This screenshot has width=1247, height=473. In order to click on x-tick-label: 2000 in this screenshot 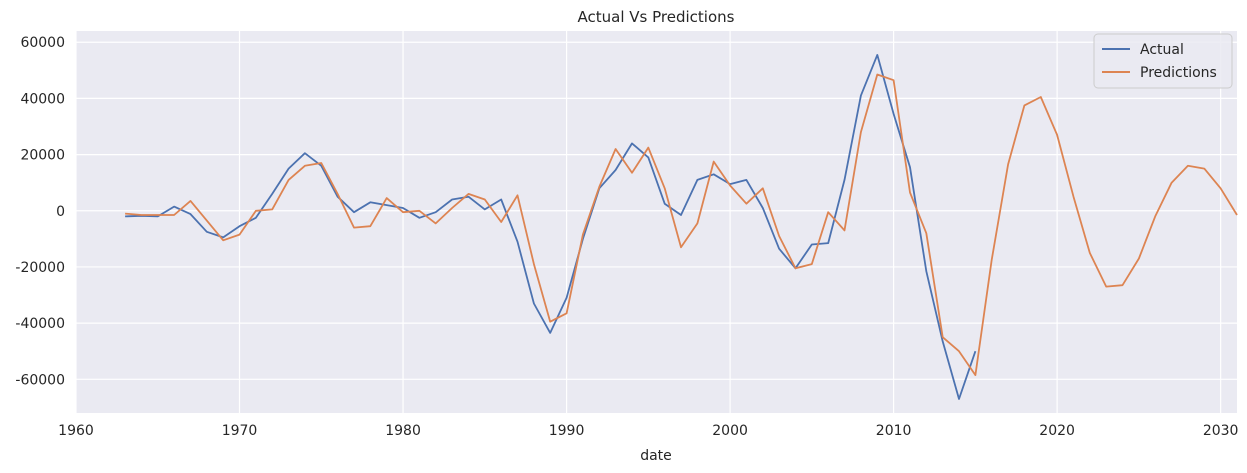, I will do `click(730, 431)`.